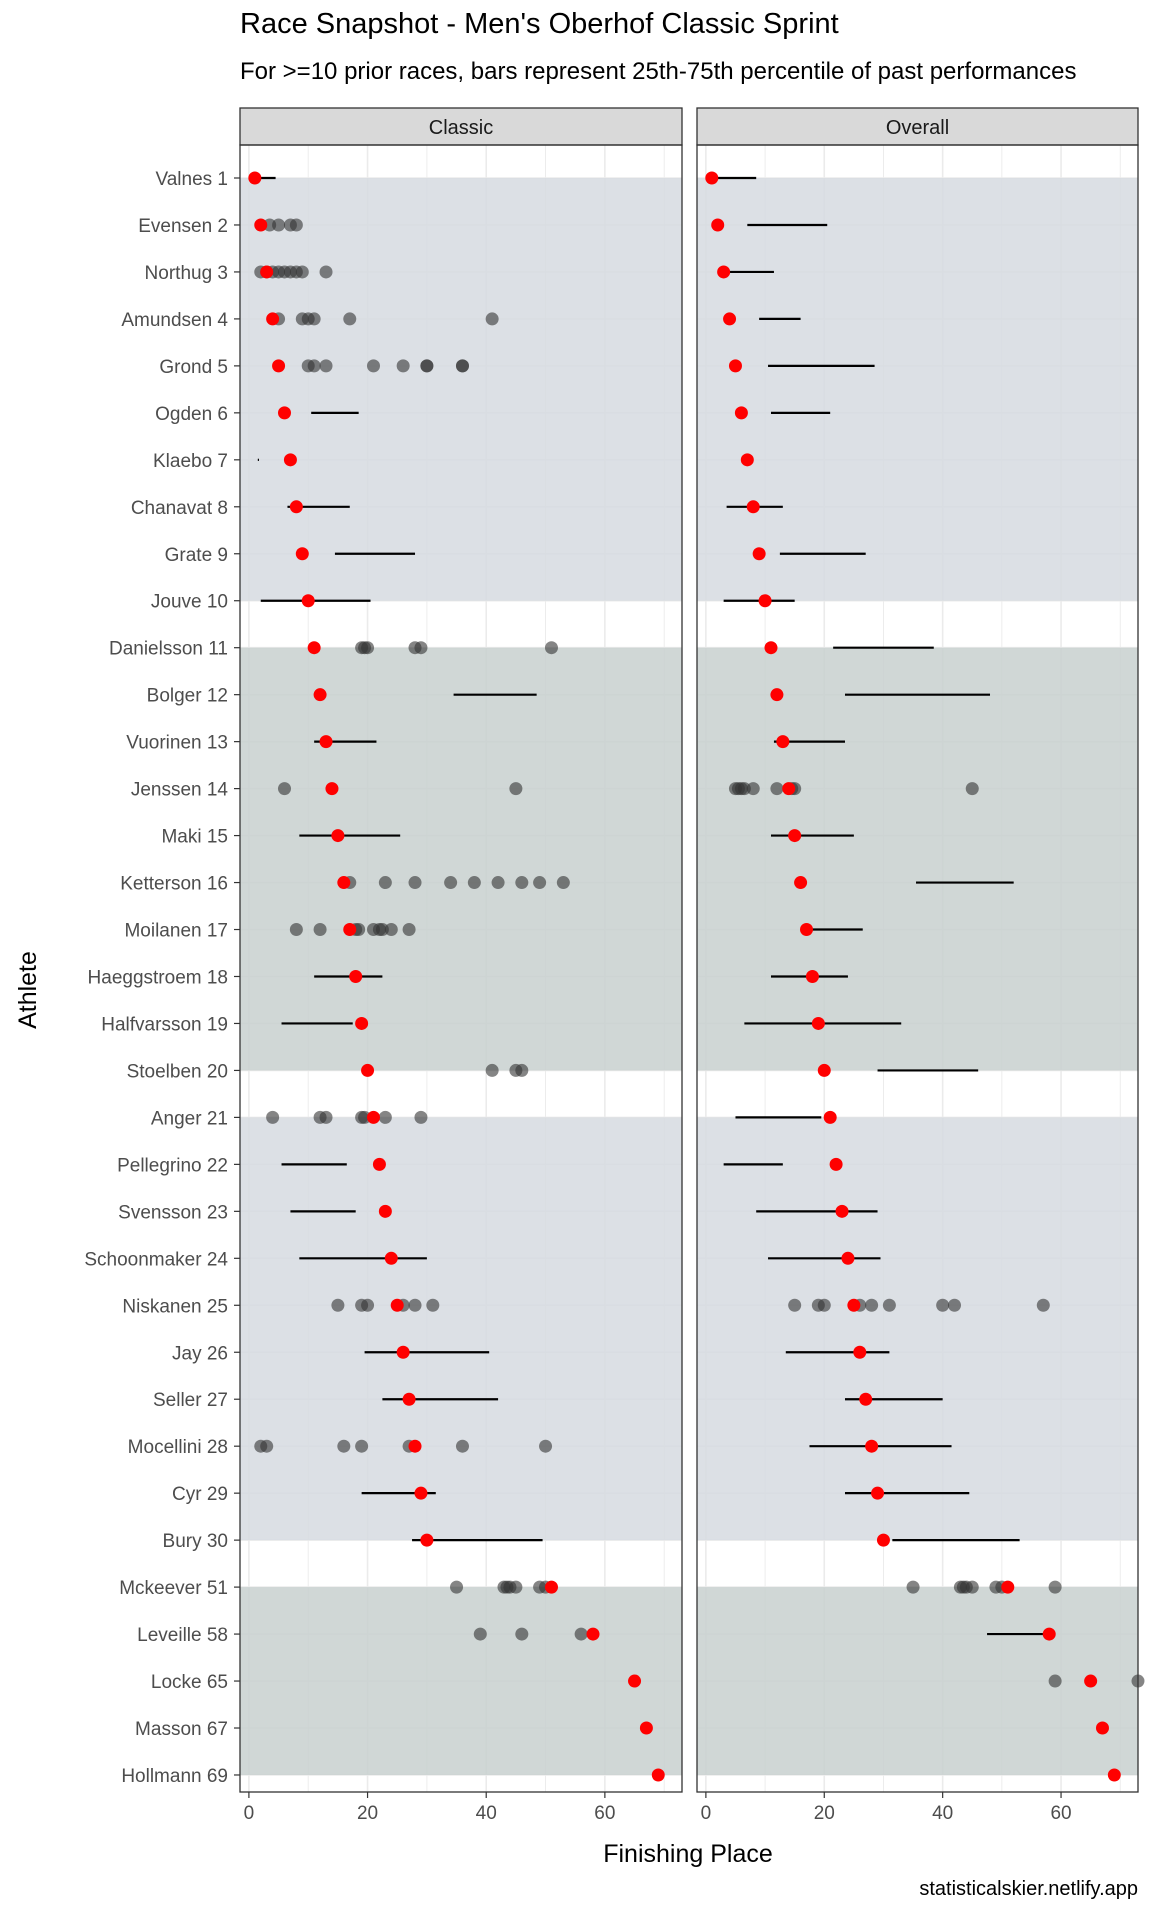 The width and height of the screenshot is (1152, 1920). What do you see at coordinates (183, 226) in the screenshot?
I see `y-tick-label: Evensen 2` at bounding box center [183, 226].